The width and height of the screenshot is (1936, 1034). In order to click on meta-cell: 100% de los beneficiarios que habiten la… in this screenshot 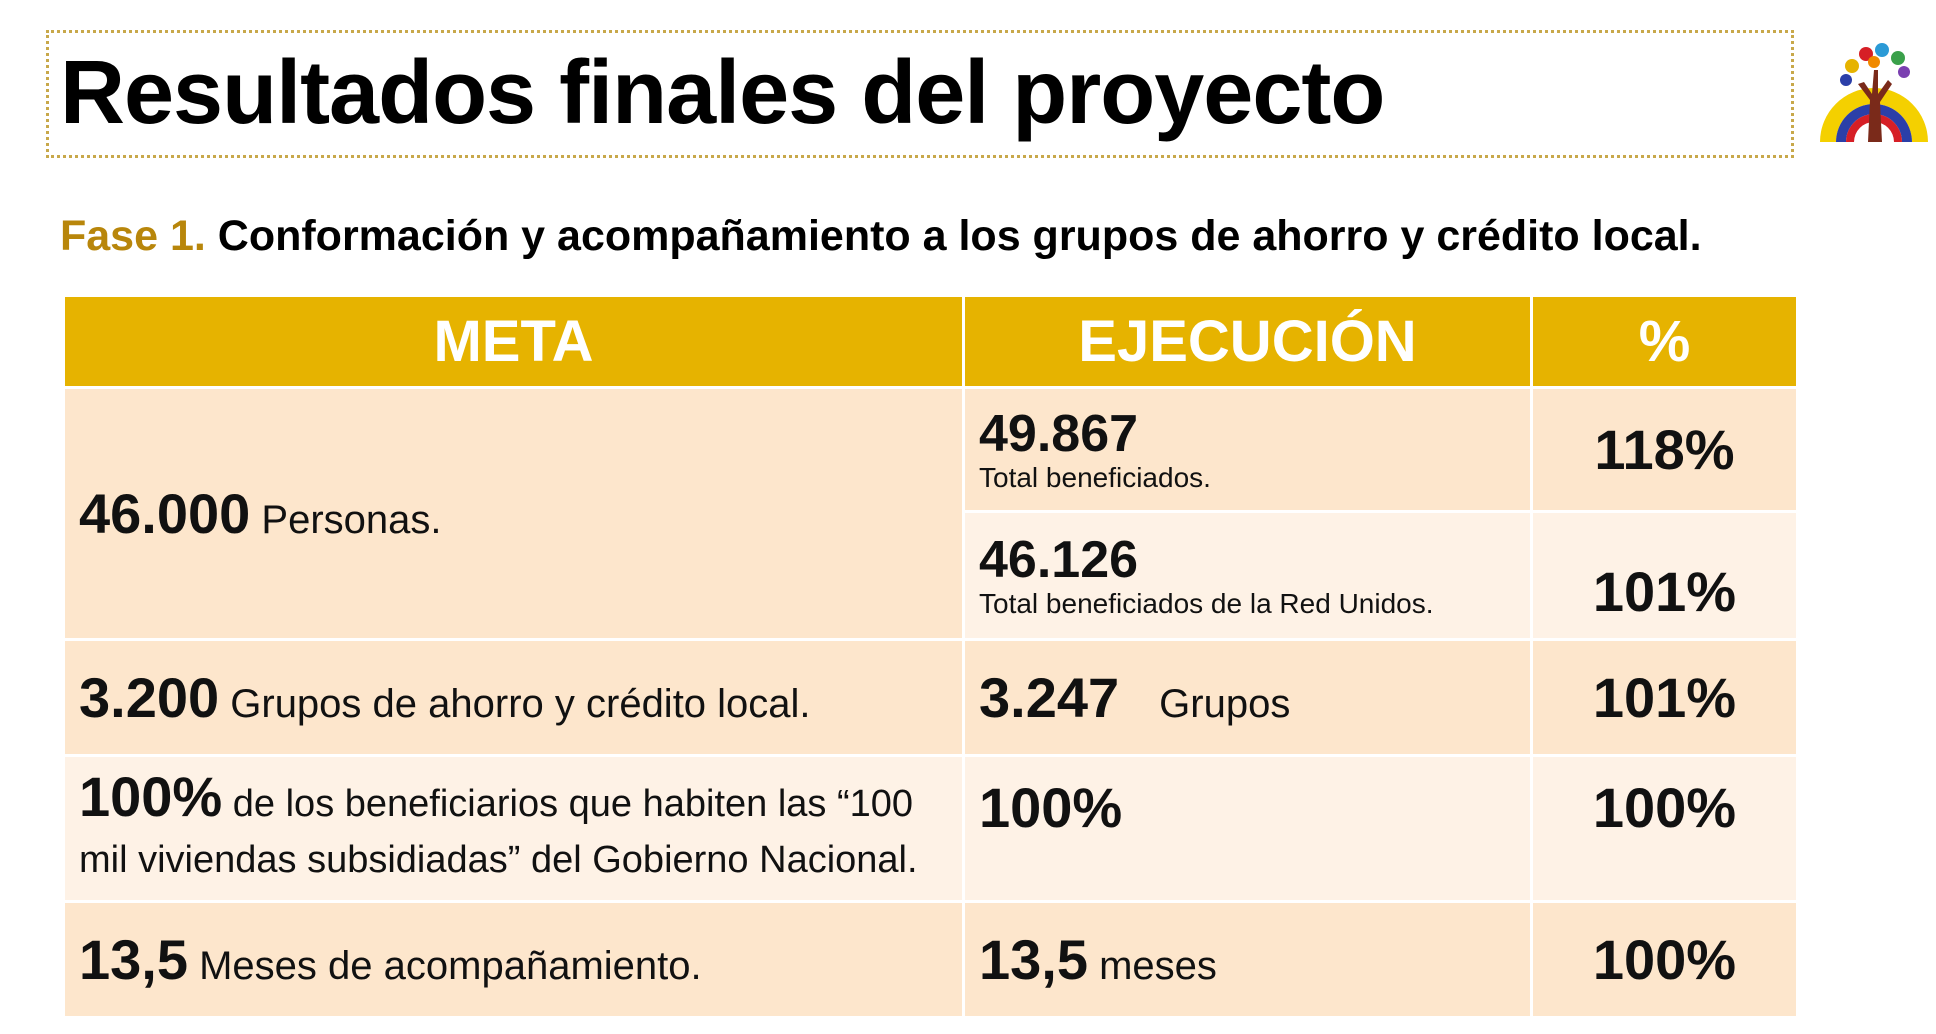, I will do `click(513, 828)`.